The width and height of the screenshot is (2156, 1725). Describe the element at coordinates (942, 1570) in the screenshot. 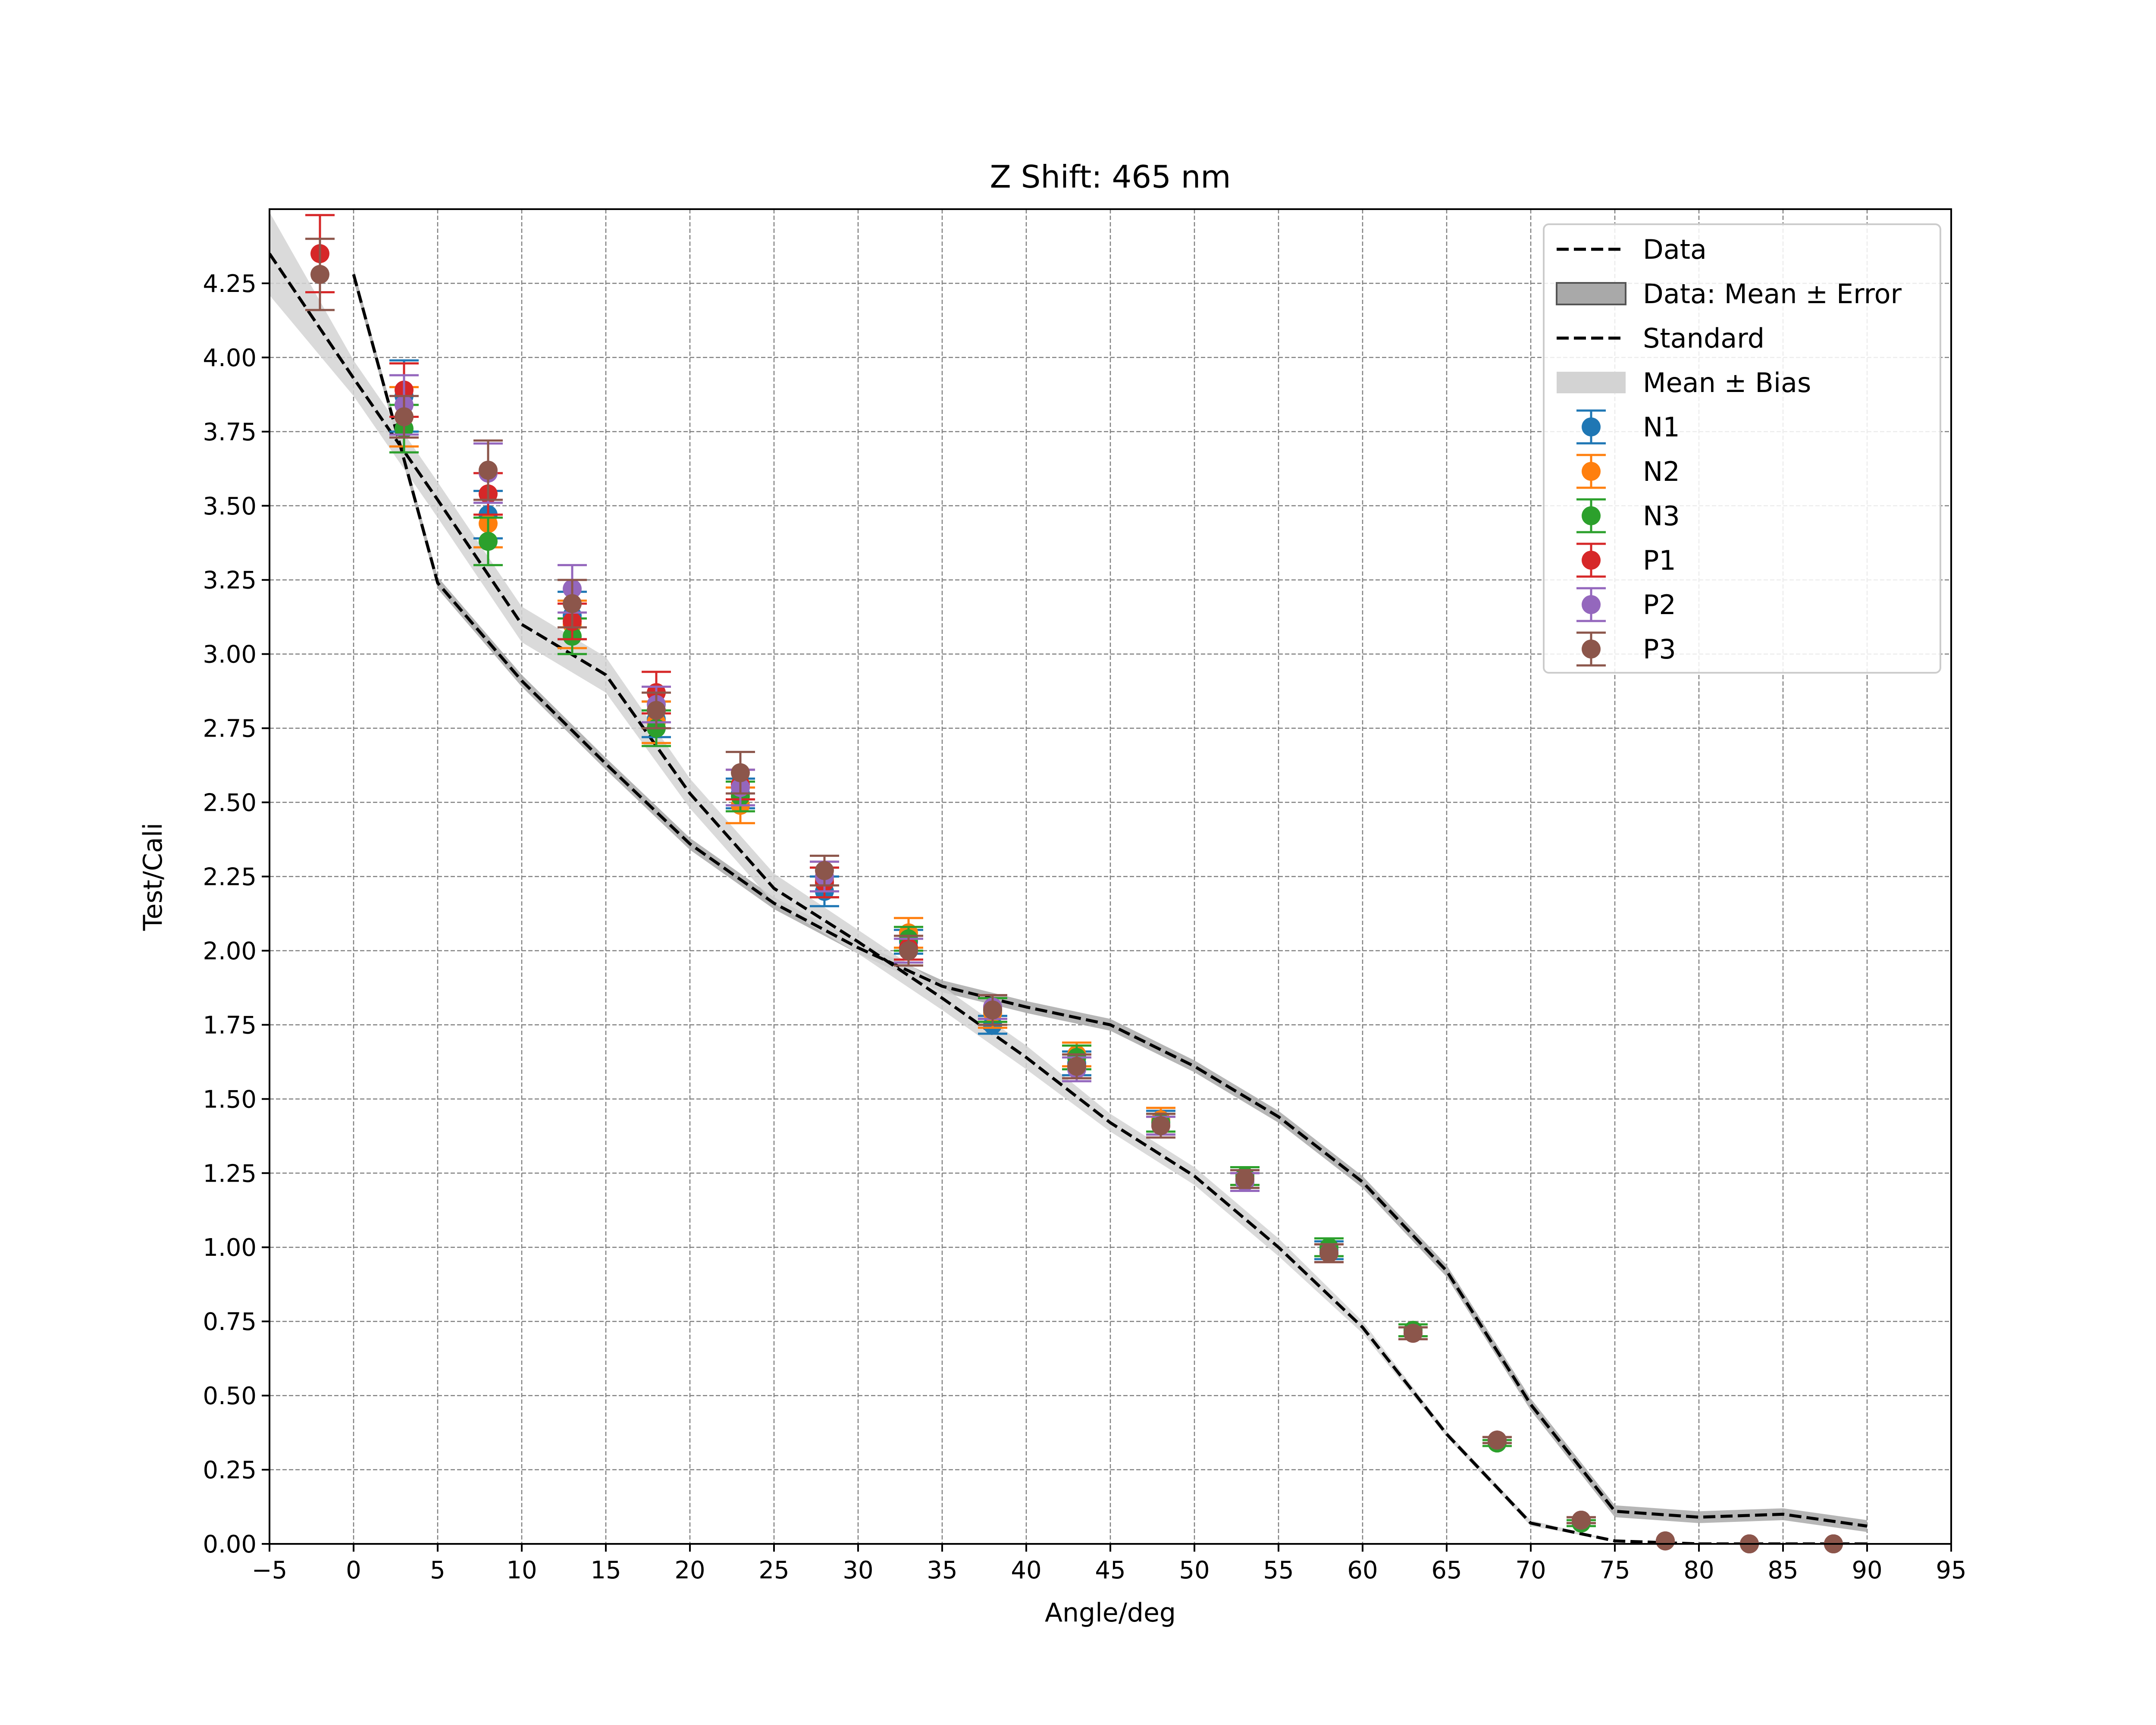

I see `x-tick-label: 35` at that location.